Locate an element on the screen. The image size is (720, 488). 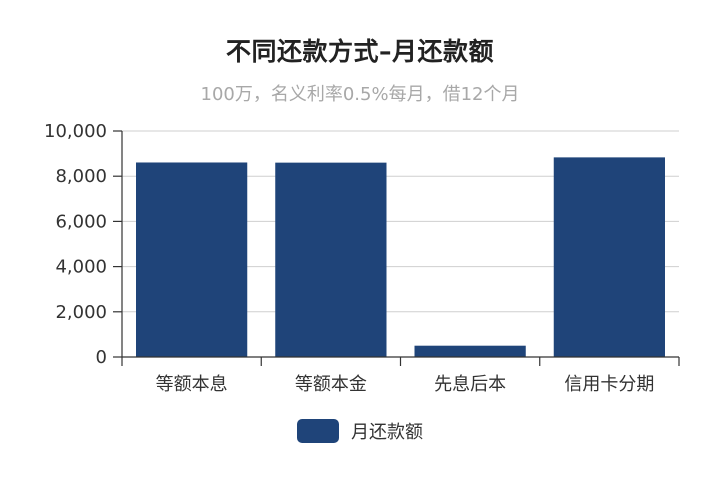
y-tick-label: 2,000 is located at coordinates (81, 312).